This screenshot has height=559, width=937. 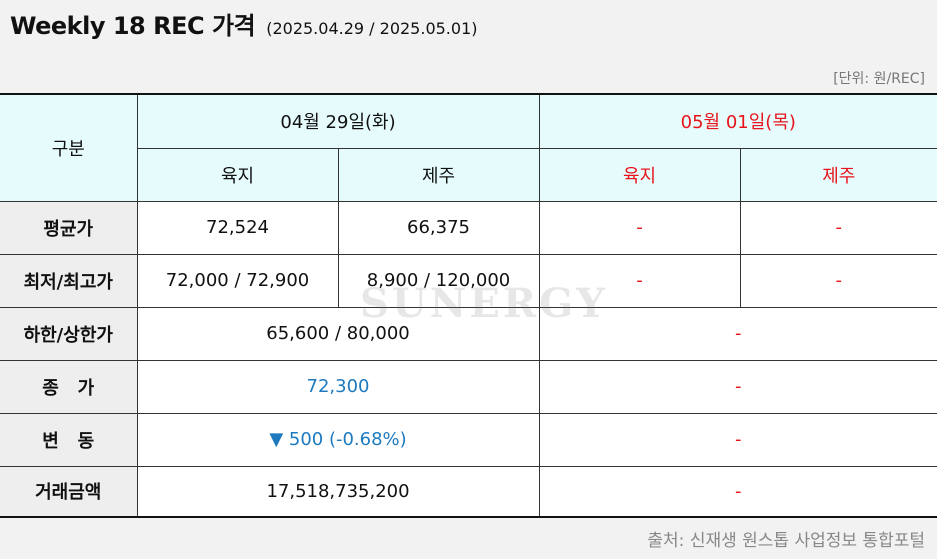 What do you see at coordinates (238, 174) in the screenshot?
I see `region-header-land-1: 육지` at bounding box center [238, 174].